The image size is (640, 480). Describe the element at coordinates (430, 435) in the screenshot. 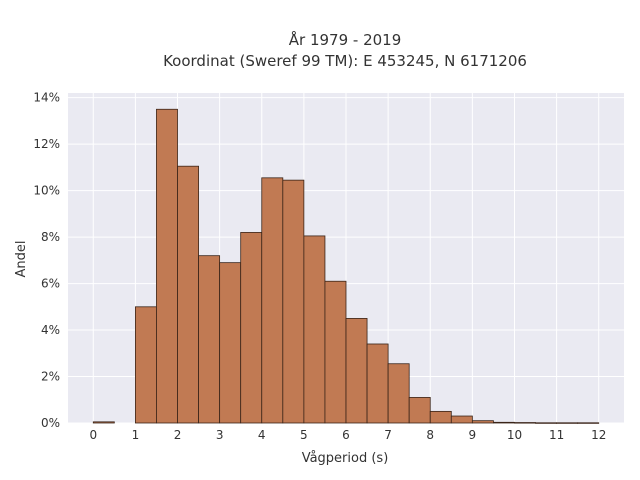

I see `x-tick-label: 8` at that location.